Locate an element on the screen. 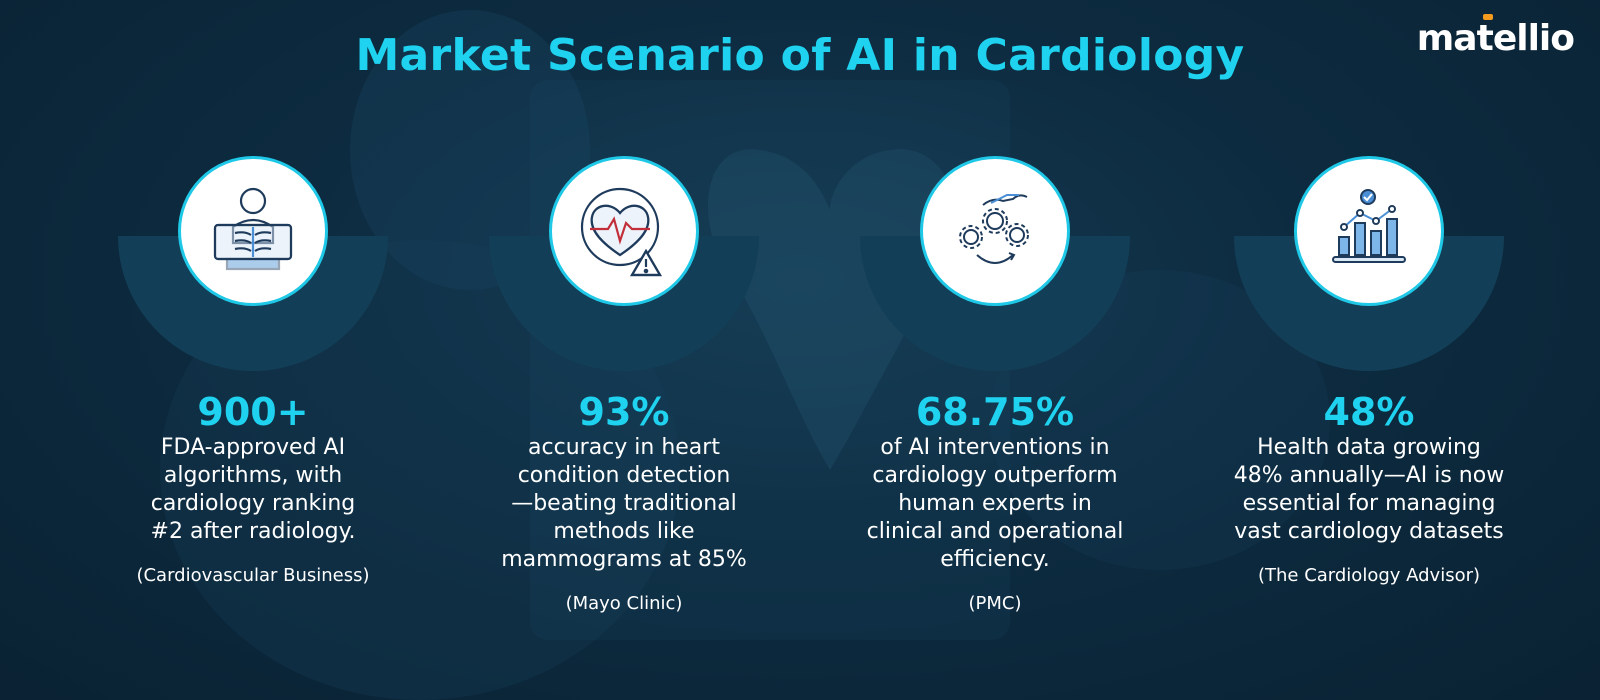 Image resolution: width=1600 pixels, height=700 pixels. stat-source: (PMC) is located at coordinates (995, 603).